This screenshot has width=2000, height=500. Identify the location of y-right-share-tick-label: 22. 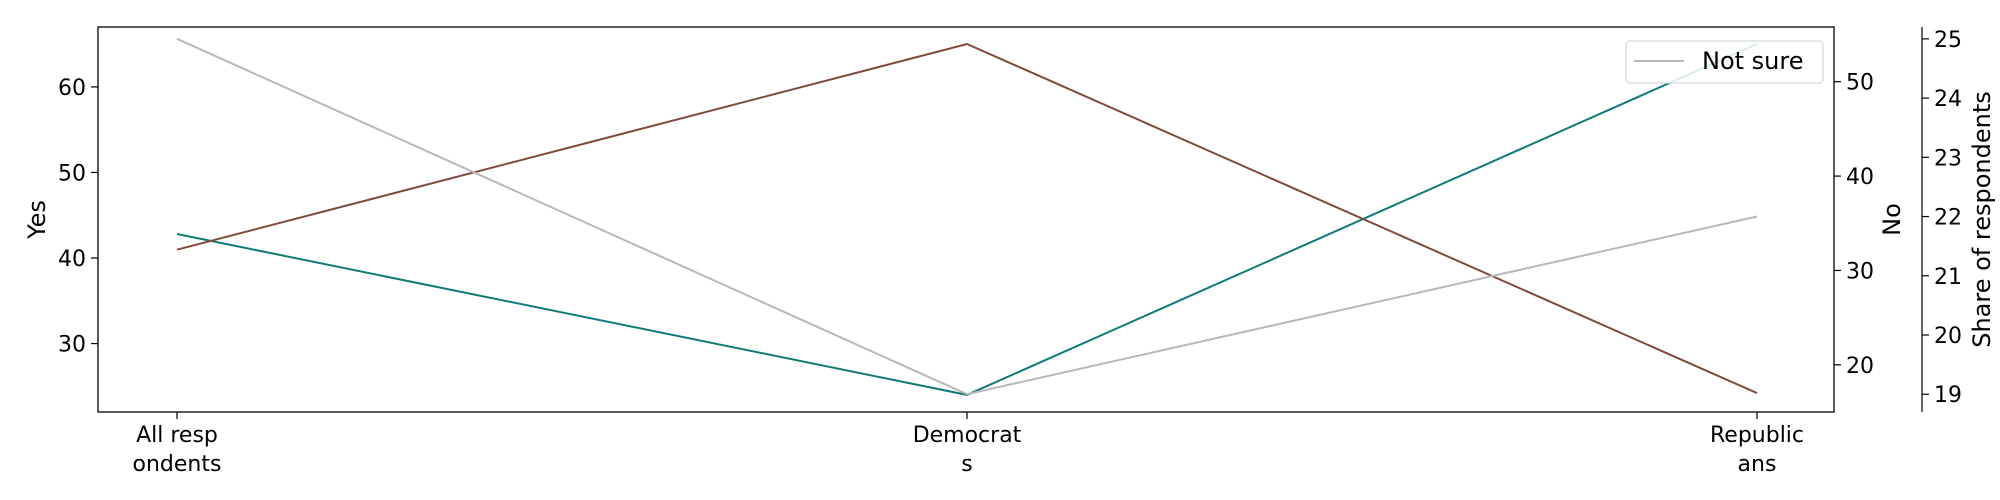
(1948, 218).